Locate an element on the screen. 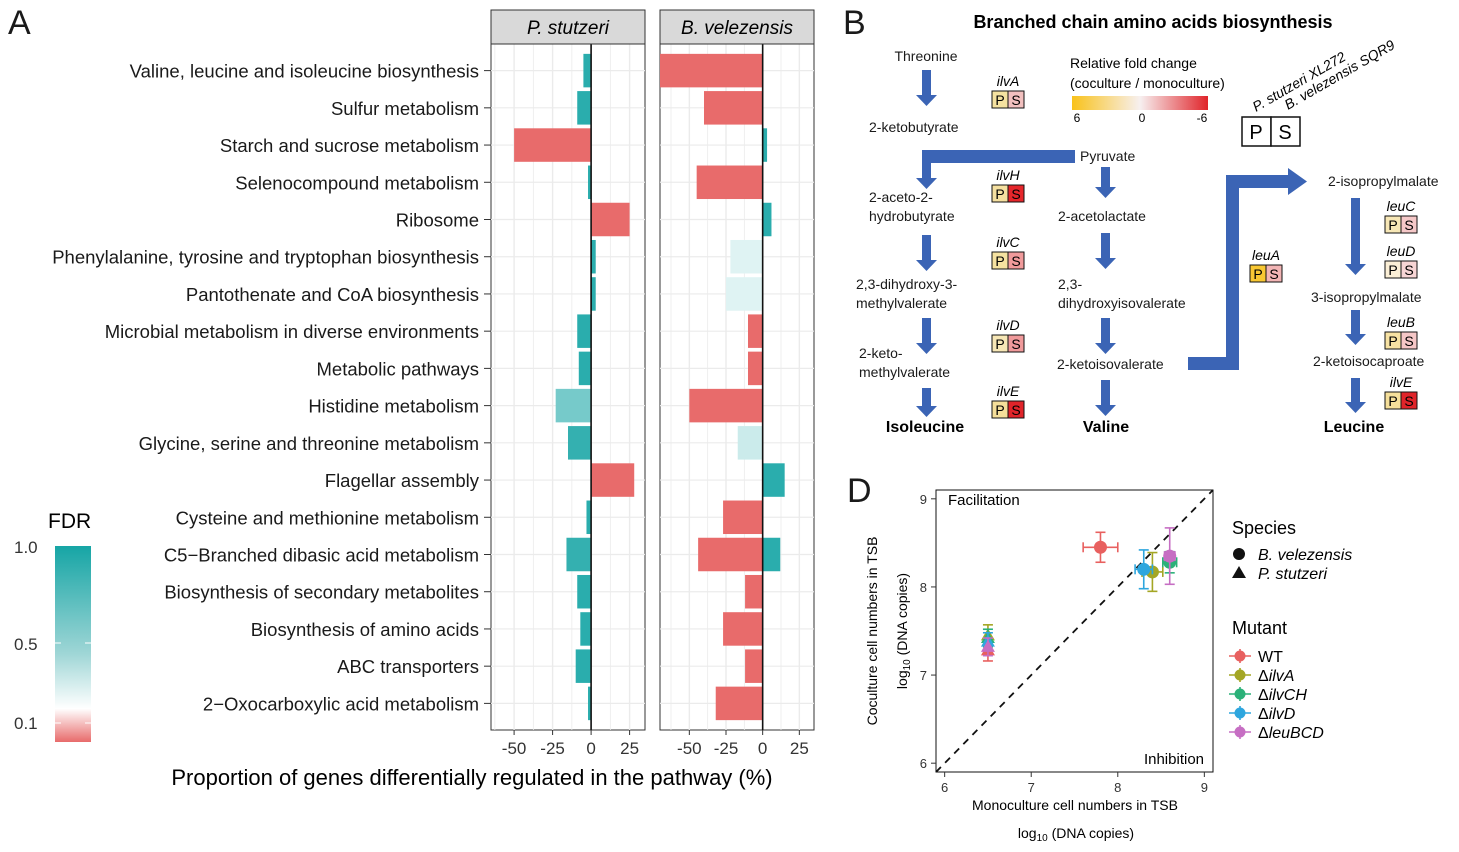 Image resolution: width=1459 pixels, height=852 pixels. legend-box-s-label: S is located at coordinates (1284, 133).